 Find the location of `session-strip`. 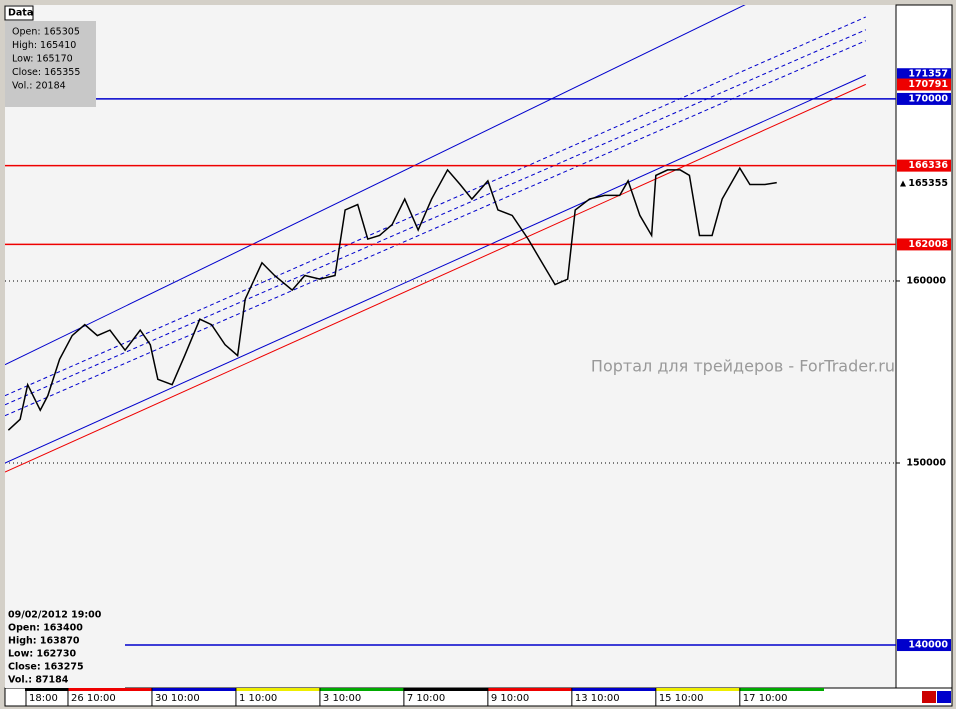

session-strip is located at coordinates (424, 689).